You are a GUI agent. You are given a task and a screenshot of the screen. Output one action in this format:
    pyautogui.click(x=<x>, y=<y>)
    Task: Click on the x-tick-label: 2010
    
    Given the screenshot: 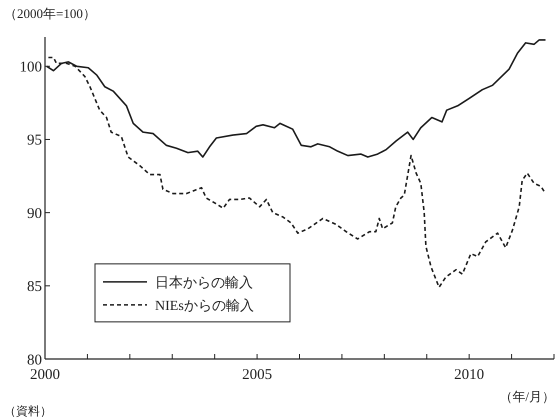 What is the action you would take?
    pyautogui.click(x=469, y=375)
    